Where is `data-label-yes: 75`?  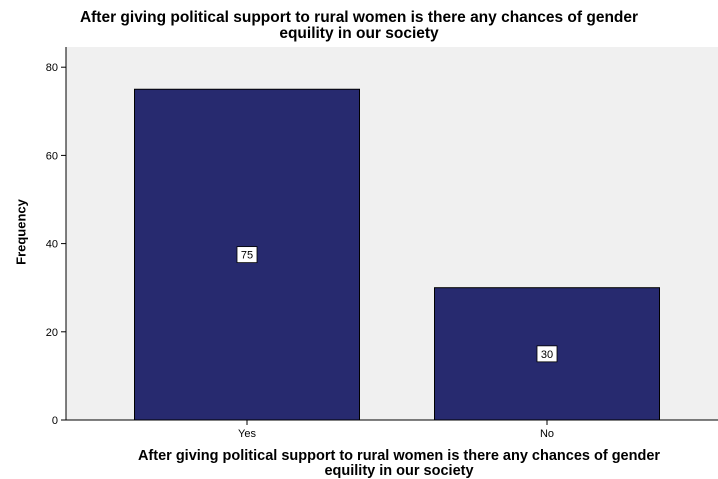 data-label-yes: 75 is located at coordinates (247, 256).